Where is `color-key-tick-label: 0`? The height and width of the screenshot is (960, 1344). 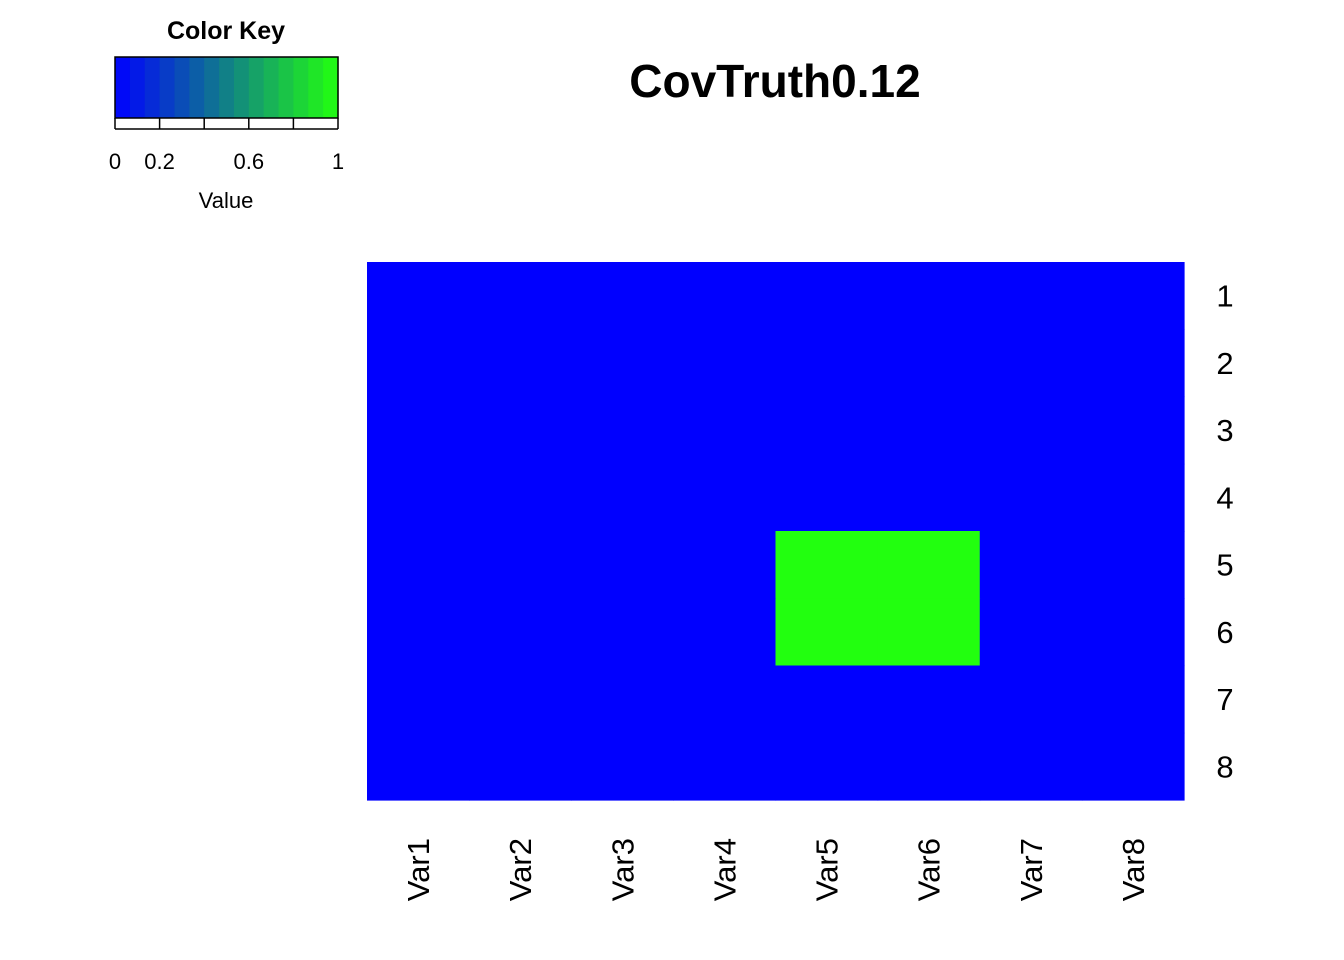
color-key-tick-label: 0 is located at coordinates (115, 161).